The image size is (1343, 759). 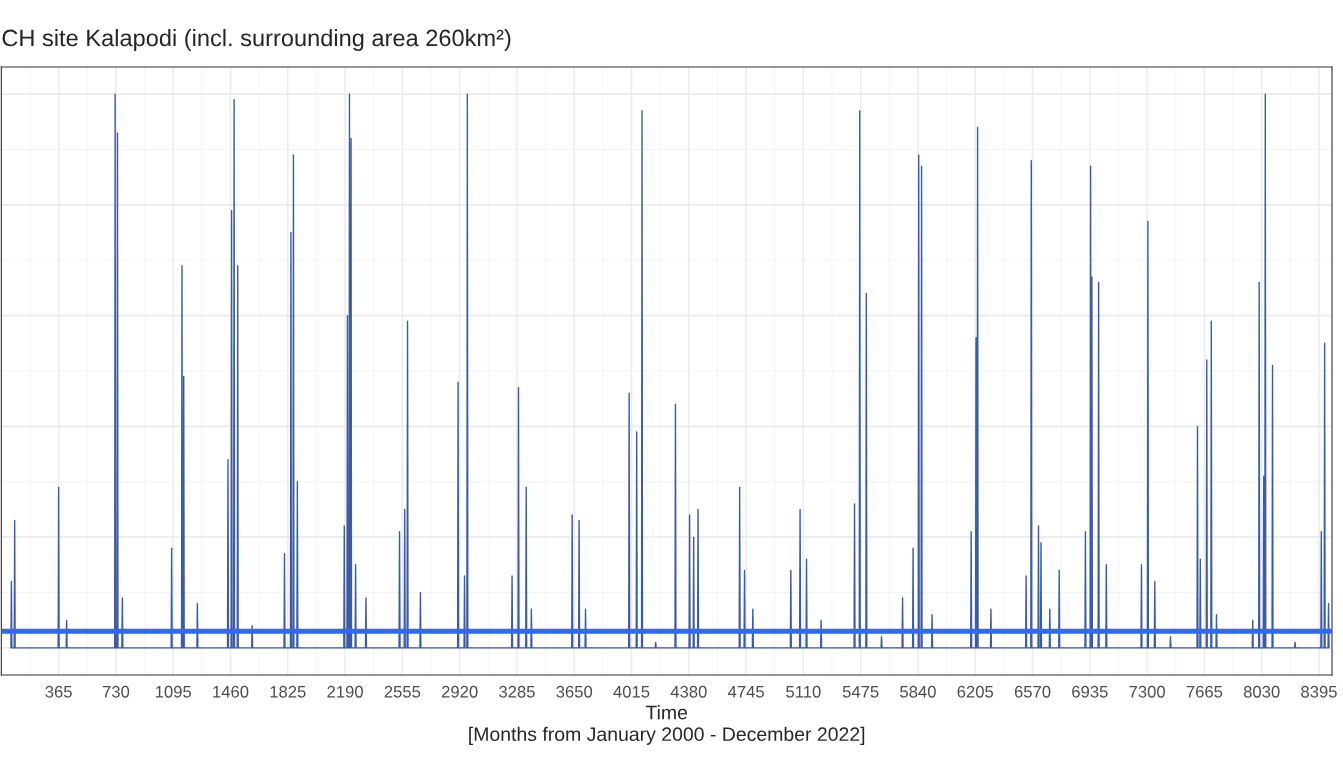 I want to click on x-tick-label: 2190, so click(x=345, y=691).